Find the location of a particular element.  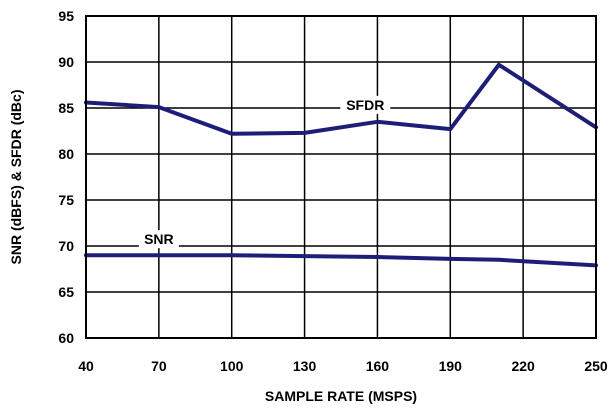

series-label-snr: SNR is located at coordinates (159, 239).